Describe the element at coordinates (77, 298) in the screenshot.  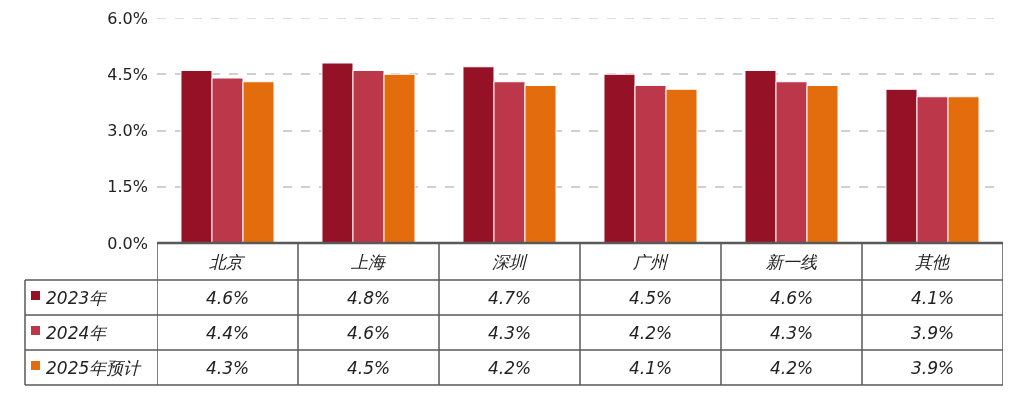
I see `legend-label: 2023年` at that location.